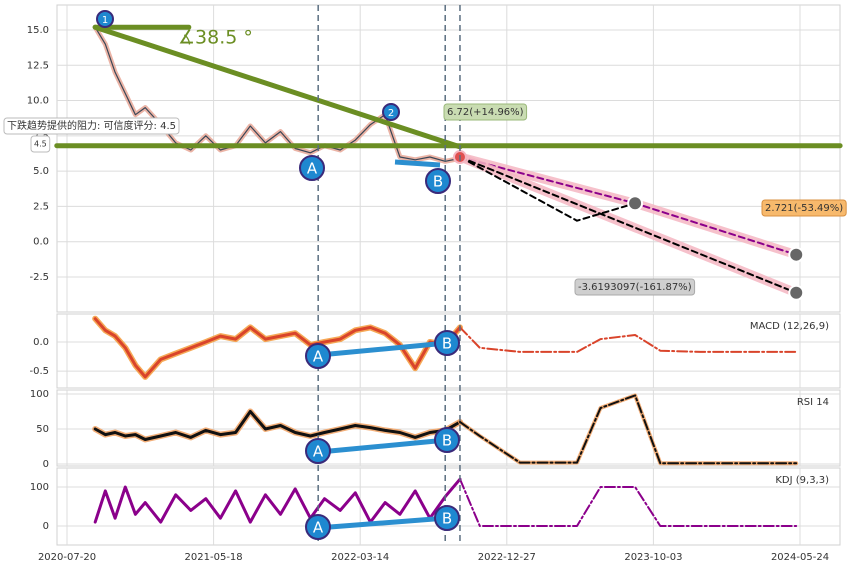  Describe the element at coordinates (39, 371) in the screenshot. I see `y-tick-label: -0.5` at that location.